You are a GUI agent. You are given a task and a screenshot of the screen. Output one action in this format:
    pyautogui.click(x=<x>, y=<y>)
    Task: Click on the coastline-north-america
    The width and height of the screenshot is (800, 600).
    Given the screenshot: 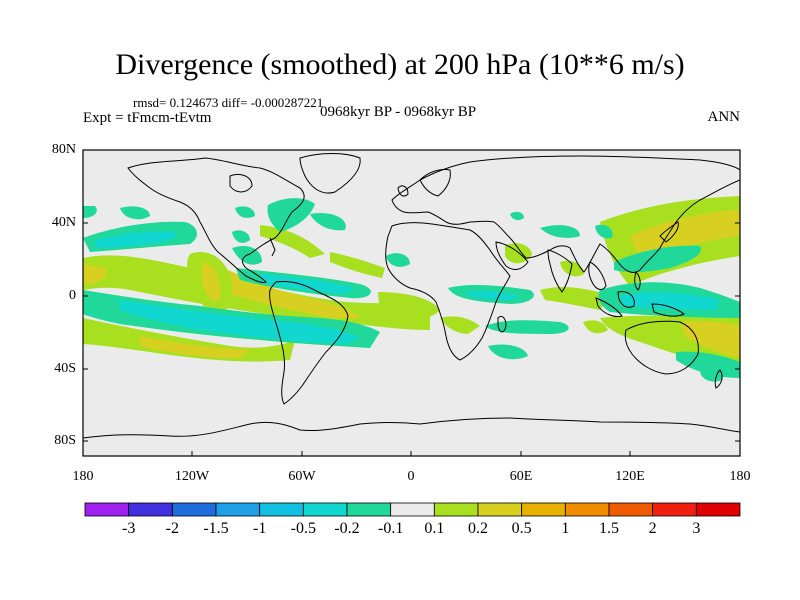 What is the action you would take?
    pyautogui.click(x=216, y=220)
    